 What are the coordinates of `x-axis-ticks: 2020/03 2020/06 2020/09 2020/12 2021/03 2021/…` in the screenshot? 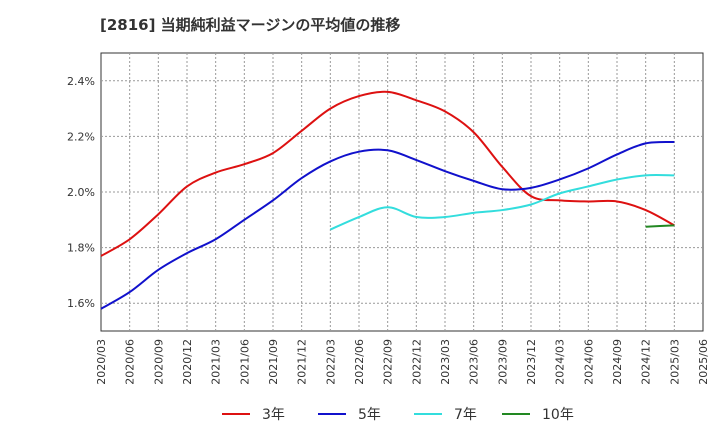 It's located at (402, 362).